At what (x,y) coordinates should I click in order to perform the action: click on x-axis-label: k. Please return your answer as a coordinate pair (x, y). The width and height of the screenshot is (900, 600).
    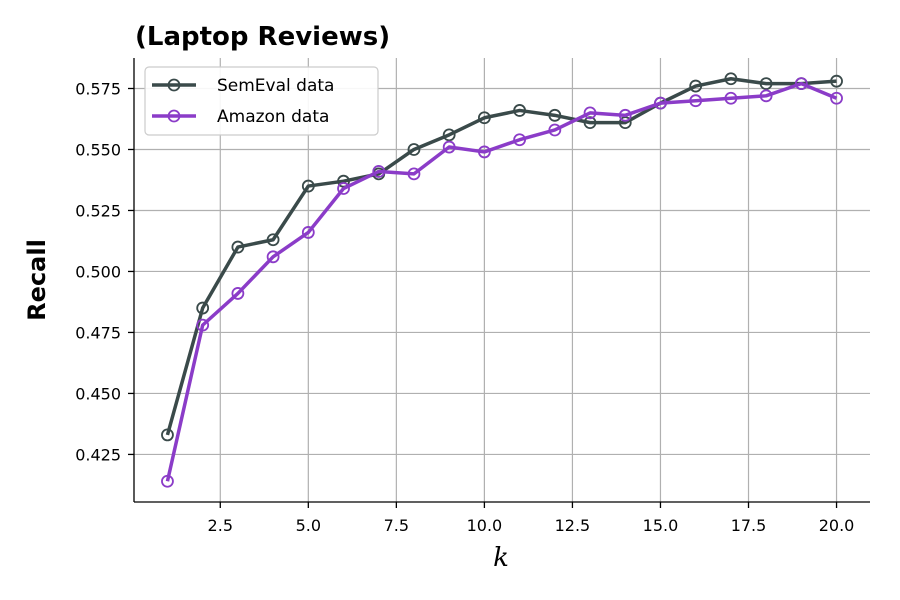
    Looking at the image, I should click on (501, 558).